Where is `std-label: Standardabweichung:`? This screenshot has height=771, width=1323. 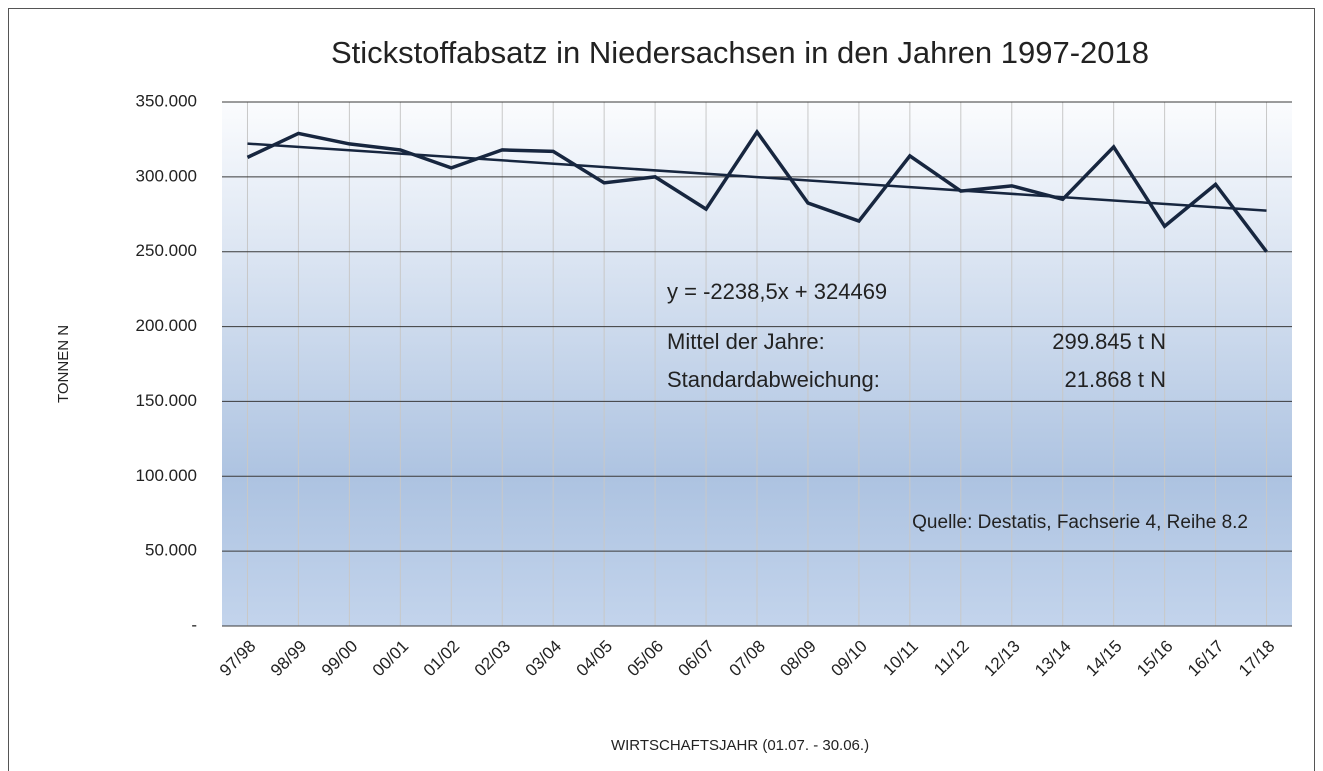 std-label: Standardabweichung: is located at coordinates (773, 379).